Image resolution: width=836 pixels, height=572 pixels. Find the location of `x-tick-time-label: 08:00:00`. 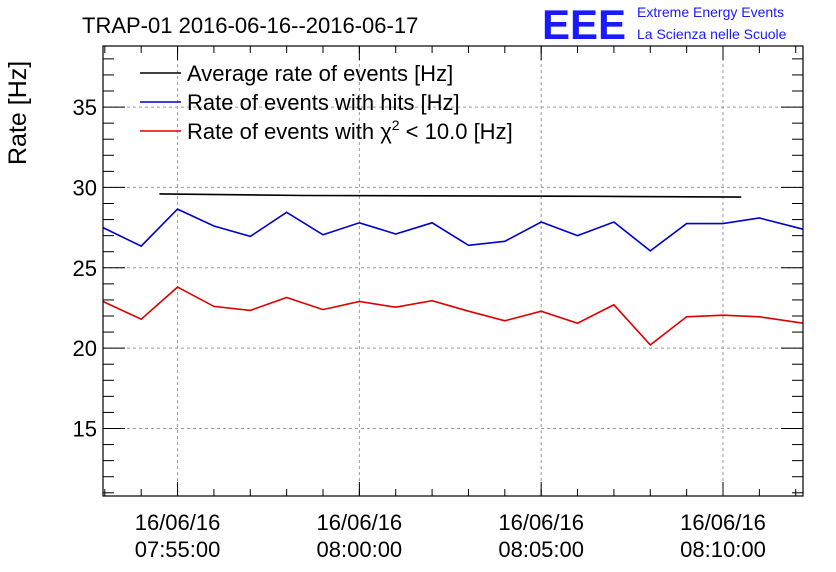

x-tick-time-label: 08:00:00 is located at coordinates (360, 549).